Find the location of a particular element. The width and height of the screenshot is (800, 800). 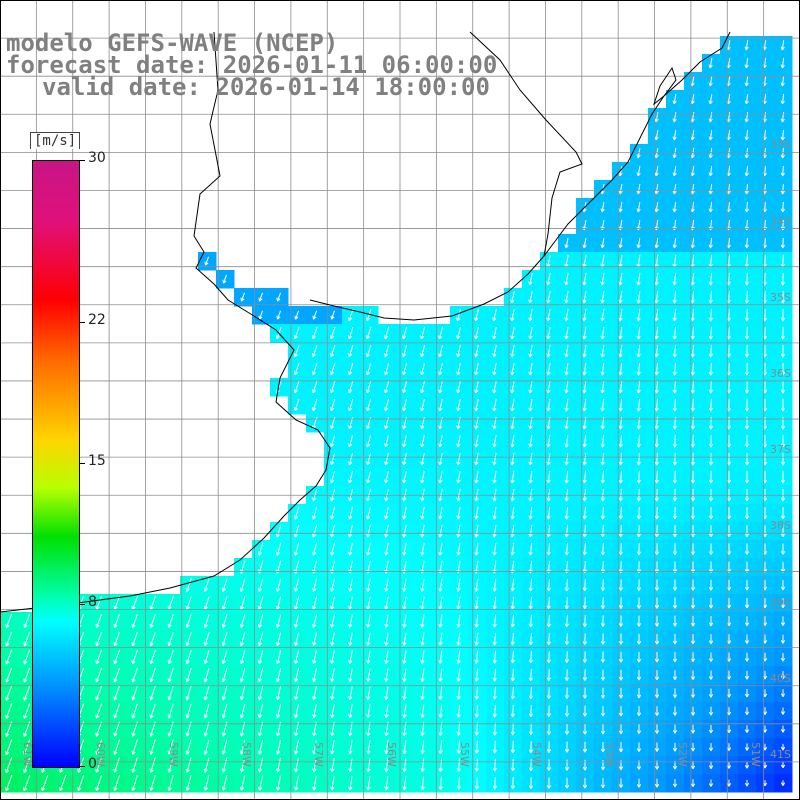

latitude-label: 37S is located at coordinates (780, 450).